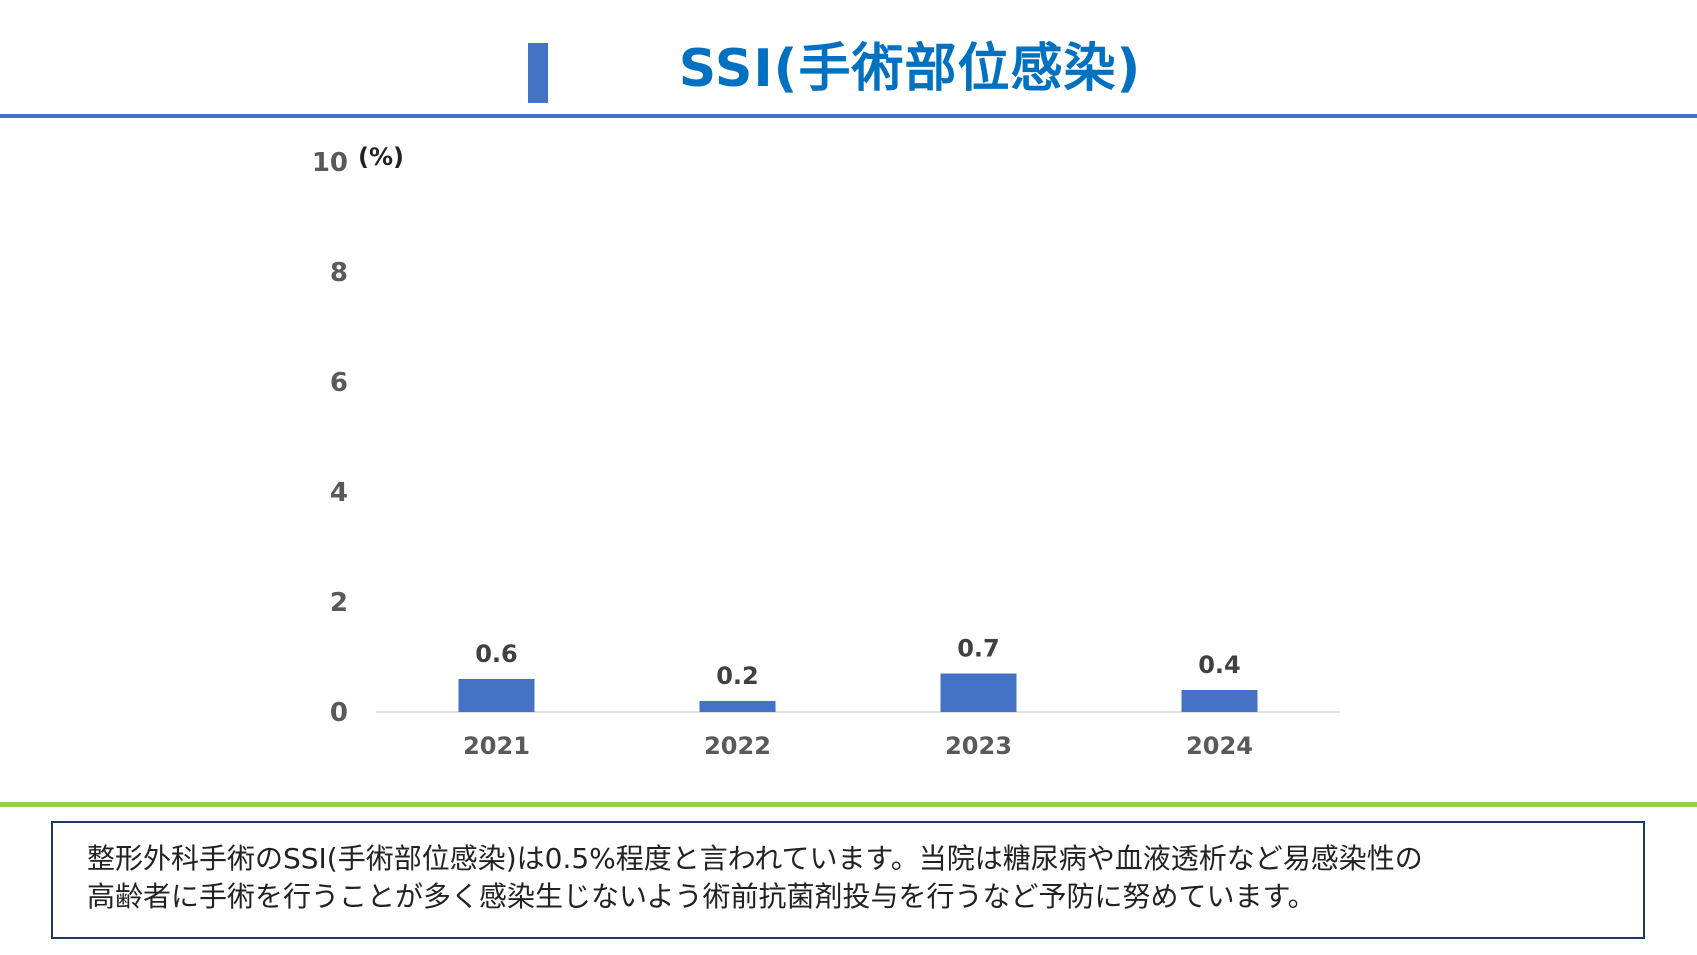  I want to click on y-axis-label: (%), so click(381, 157).